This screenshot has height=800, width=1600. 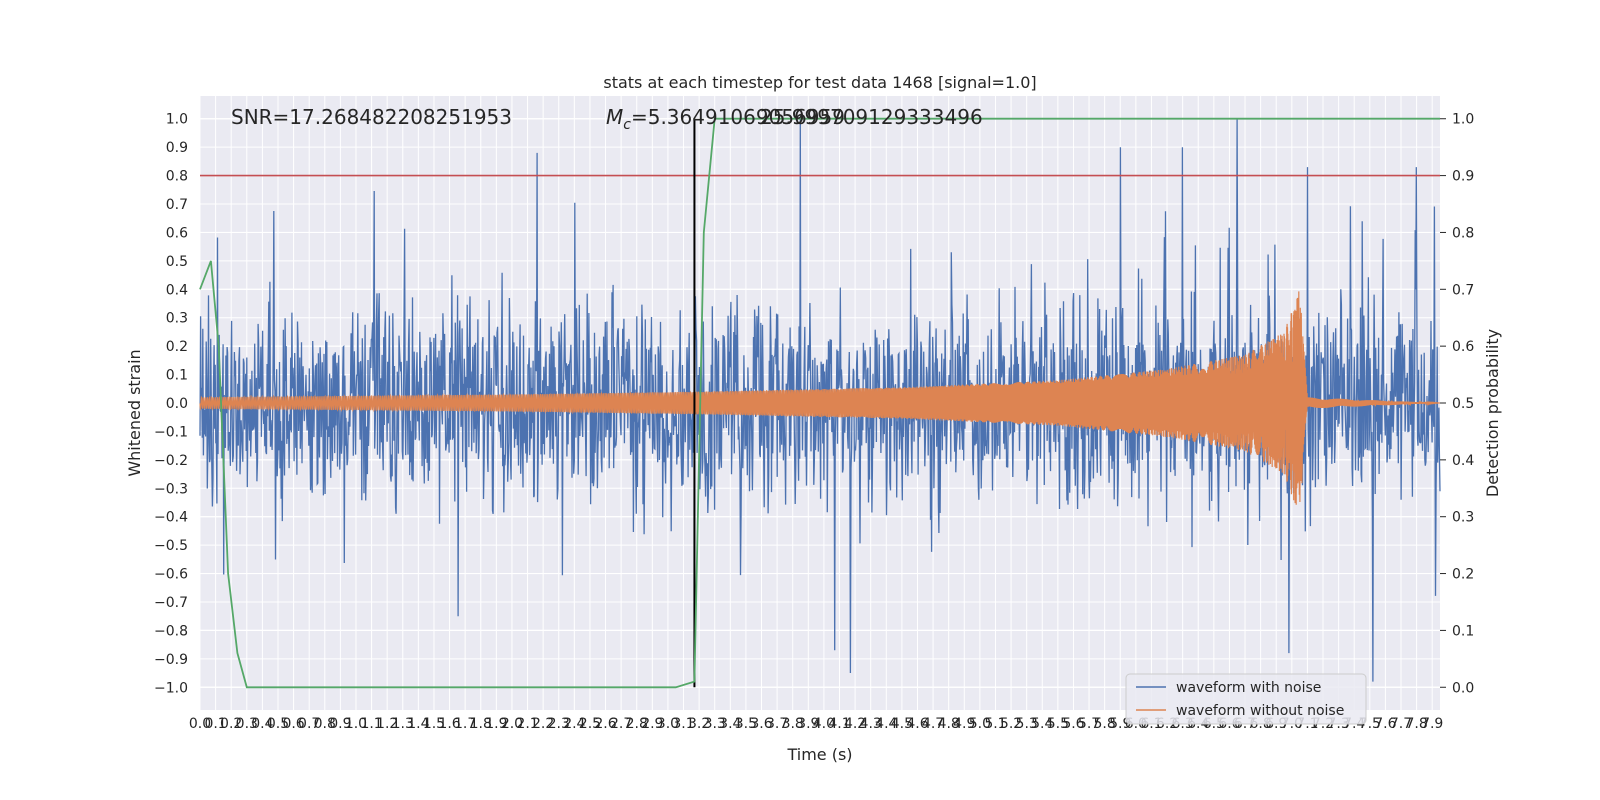 I want to click on y-tick-label-left: 0.2, so click(x=177, y=347).